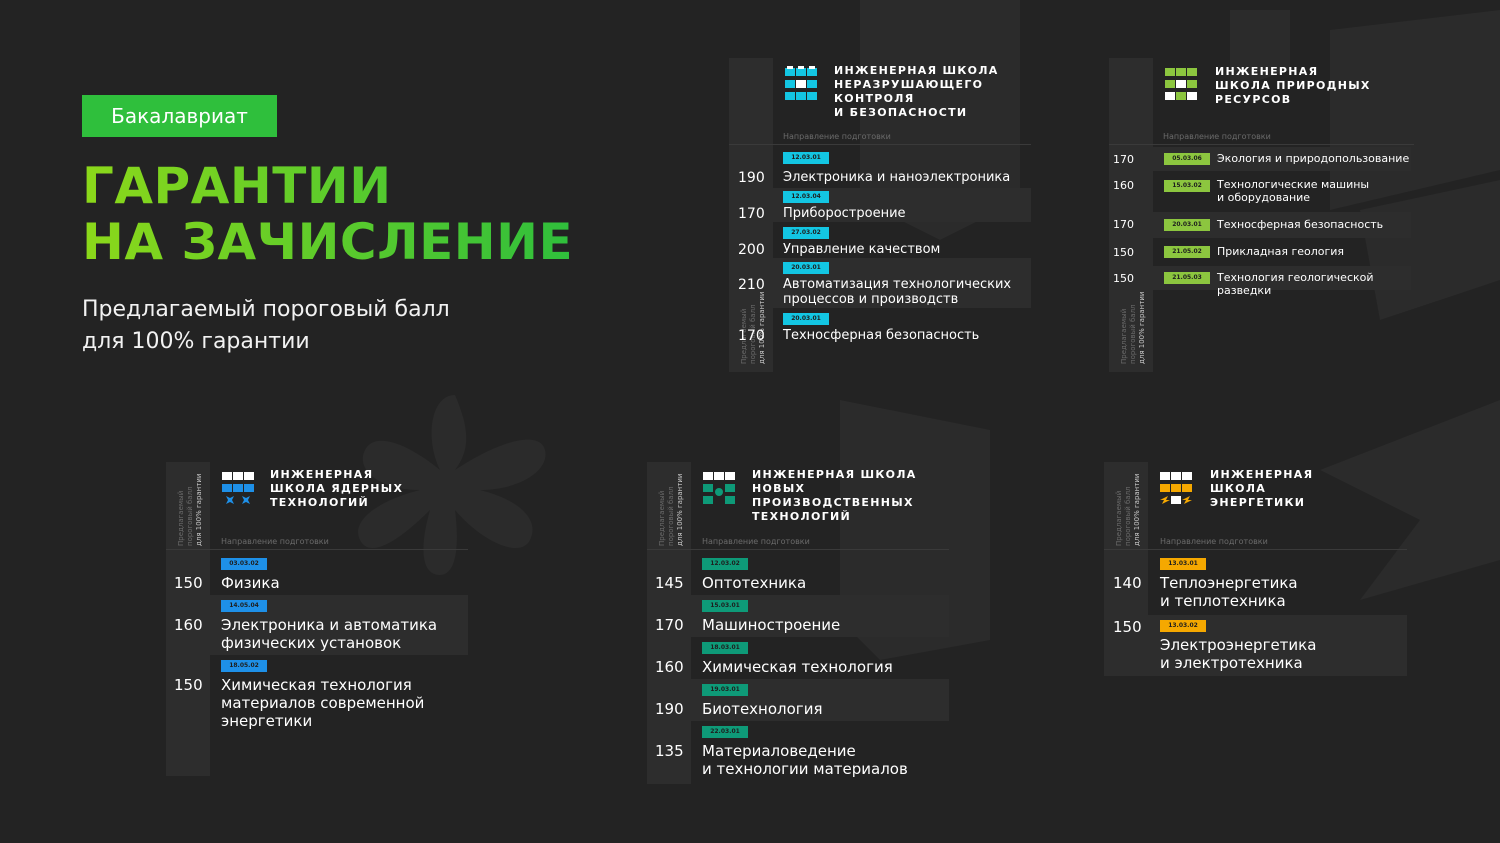  Describe the element at coordinates (797, 667) in the screenshot. I see `program-name: Химическая технология` at that location.